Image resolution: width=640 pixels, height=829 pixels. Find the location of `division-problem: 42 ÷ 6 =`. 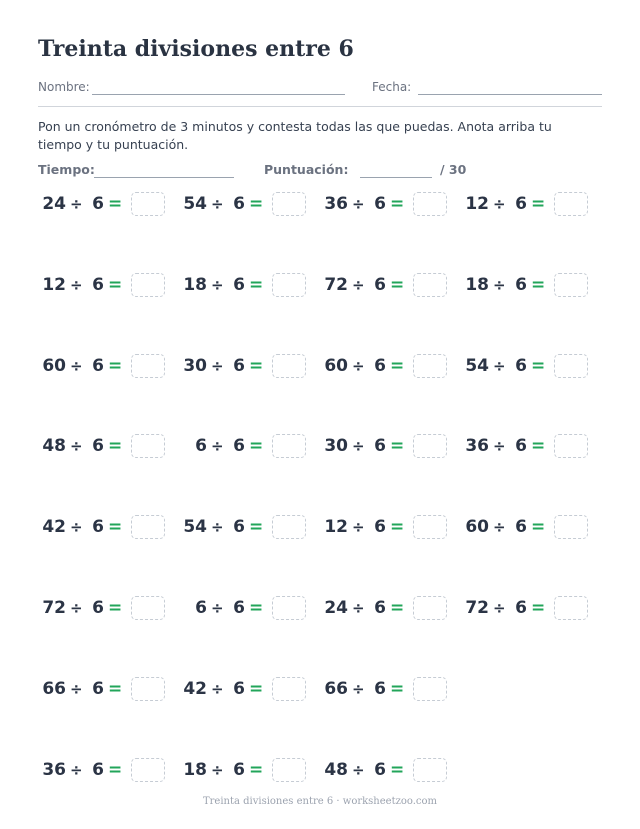

division-problem: 42 ÷ 6 = is located at coordinates (117, 528).